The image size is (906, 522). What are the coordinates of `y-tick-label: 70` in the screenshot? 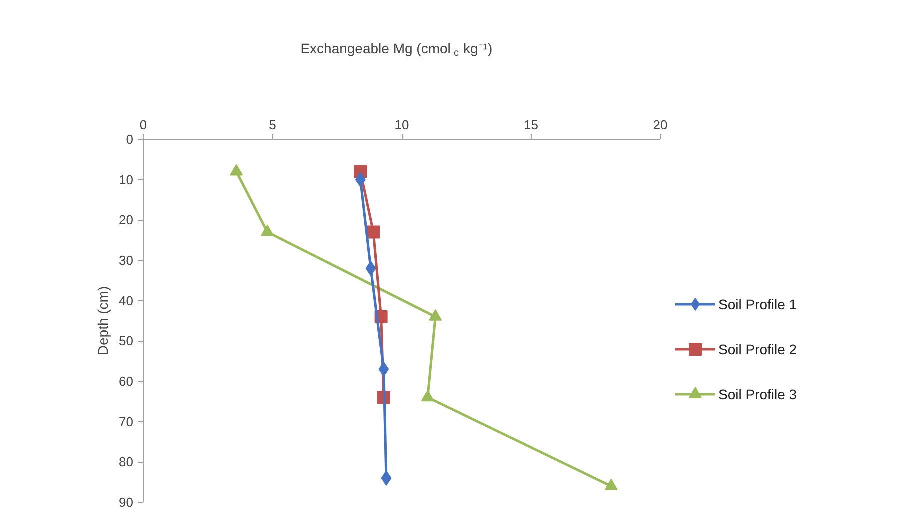 It's located at (126, 422).